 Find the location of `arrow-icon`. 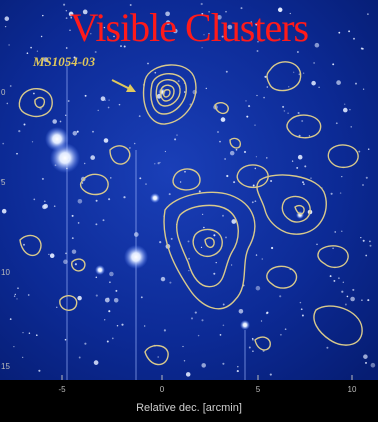

arrow-icon is located at coordinates (123, 85).